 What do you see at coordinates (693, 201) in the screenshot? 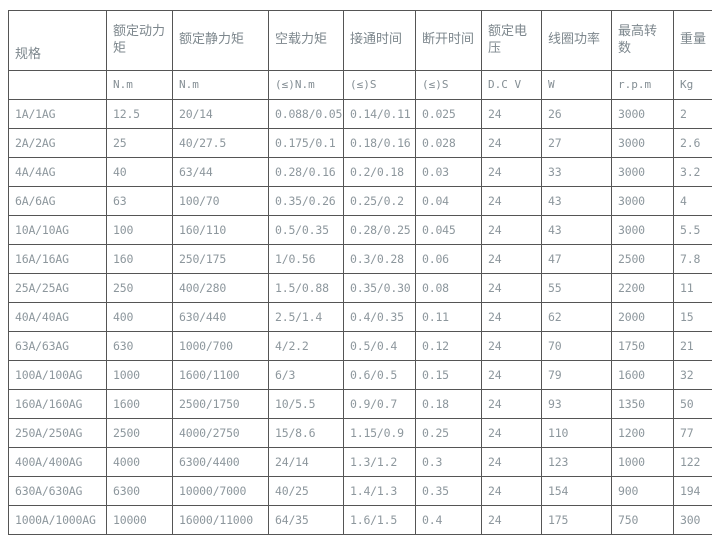
I see `cell-weight: 4` at bounding box center [693, 201].